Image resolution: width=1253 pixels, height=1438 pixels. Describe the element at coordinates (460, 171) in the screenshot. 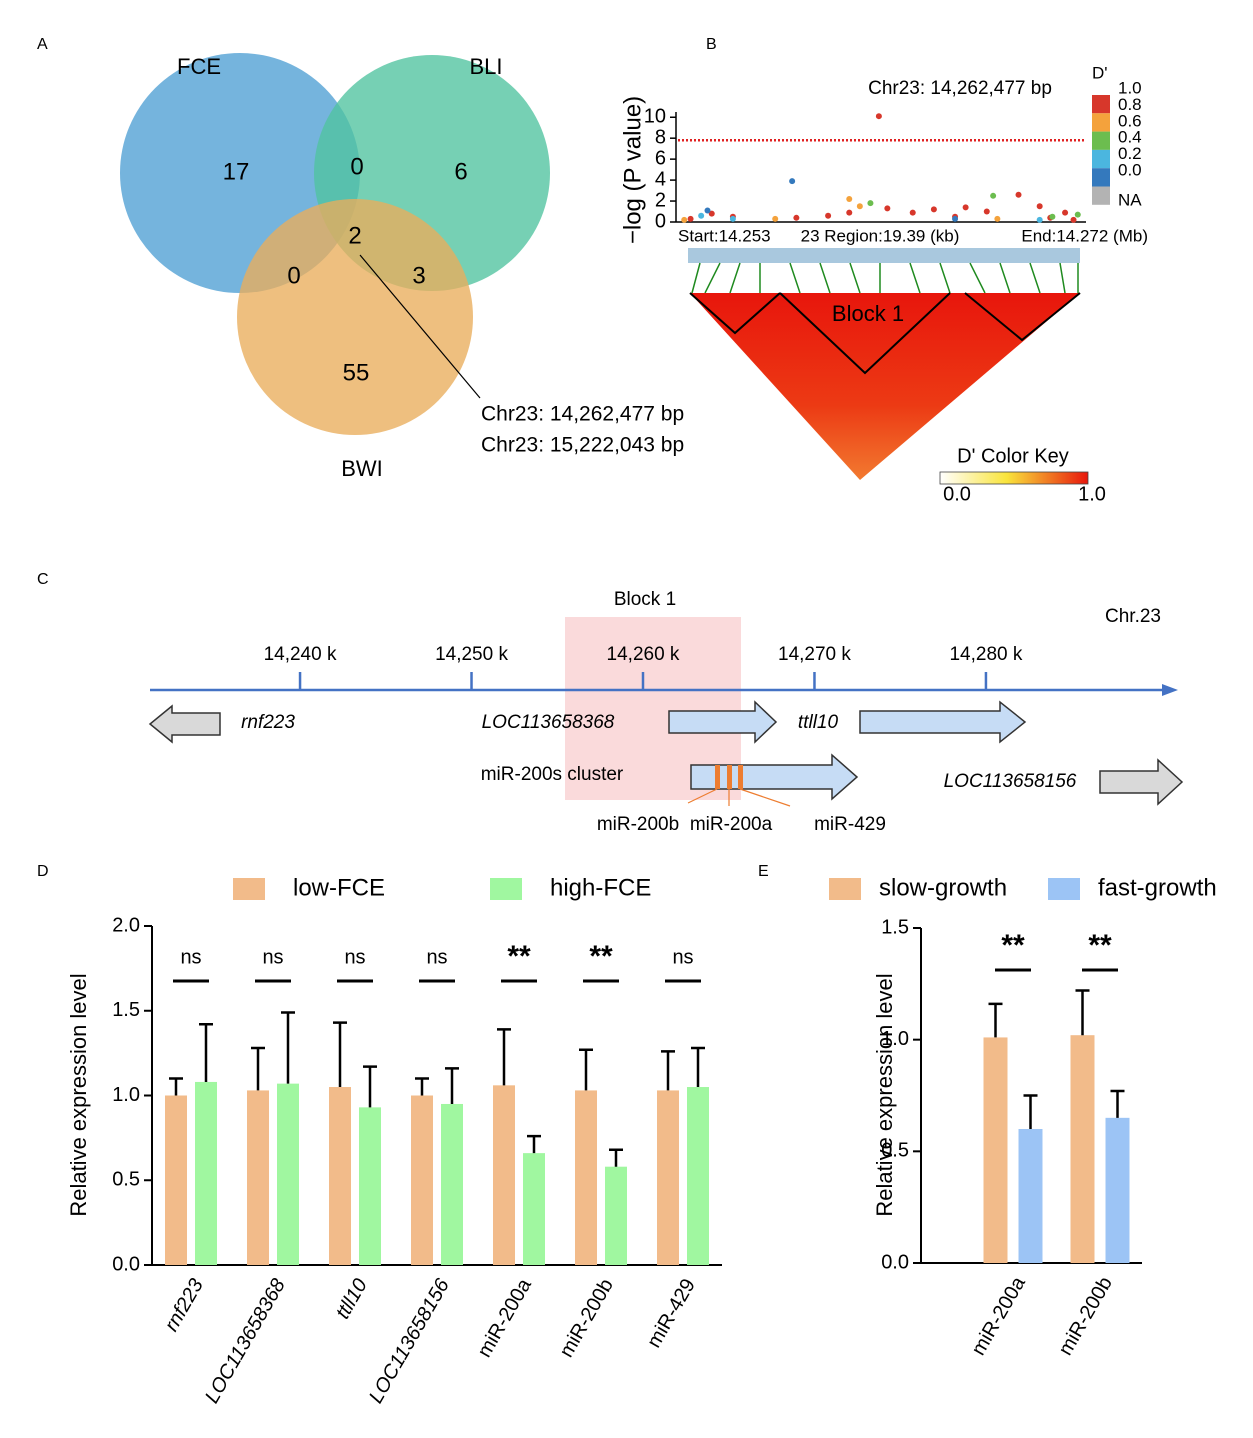

I see `venn-count: 6` at that location.